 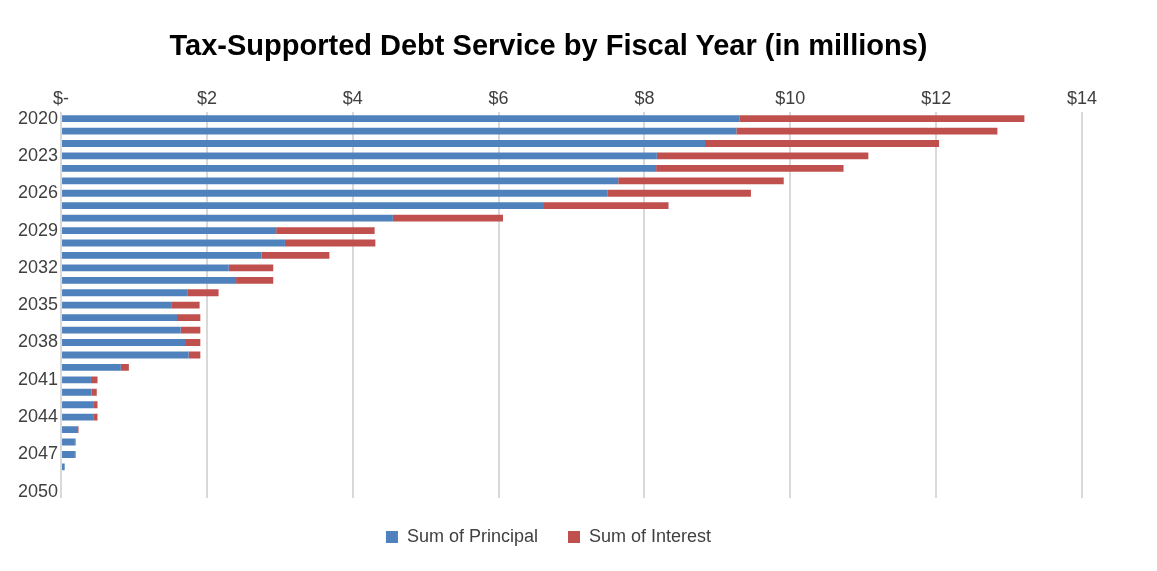 What do you see at coordinates (644, 97) in the screenshot?
I see `x-tick-label: $8` at bounding box center [644, 97].